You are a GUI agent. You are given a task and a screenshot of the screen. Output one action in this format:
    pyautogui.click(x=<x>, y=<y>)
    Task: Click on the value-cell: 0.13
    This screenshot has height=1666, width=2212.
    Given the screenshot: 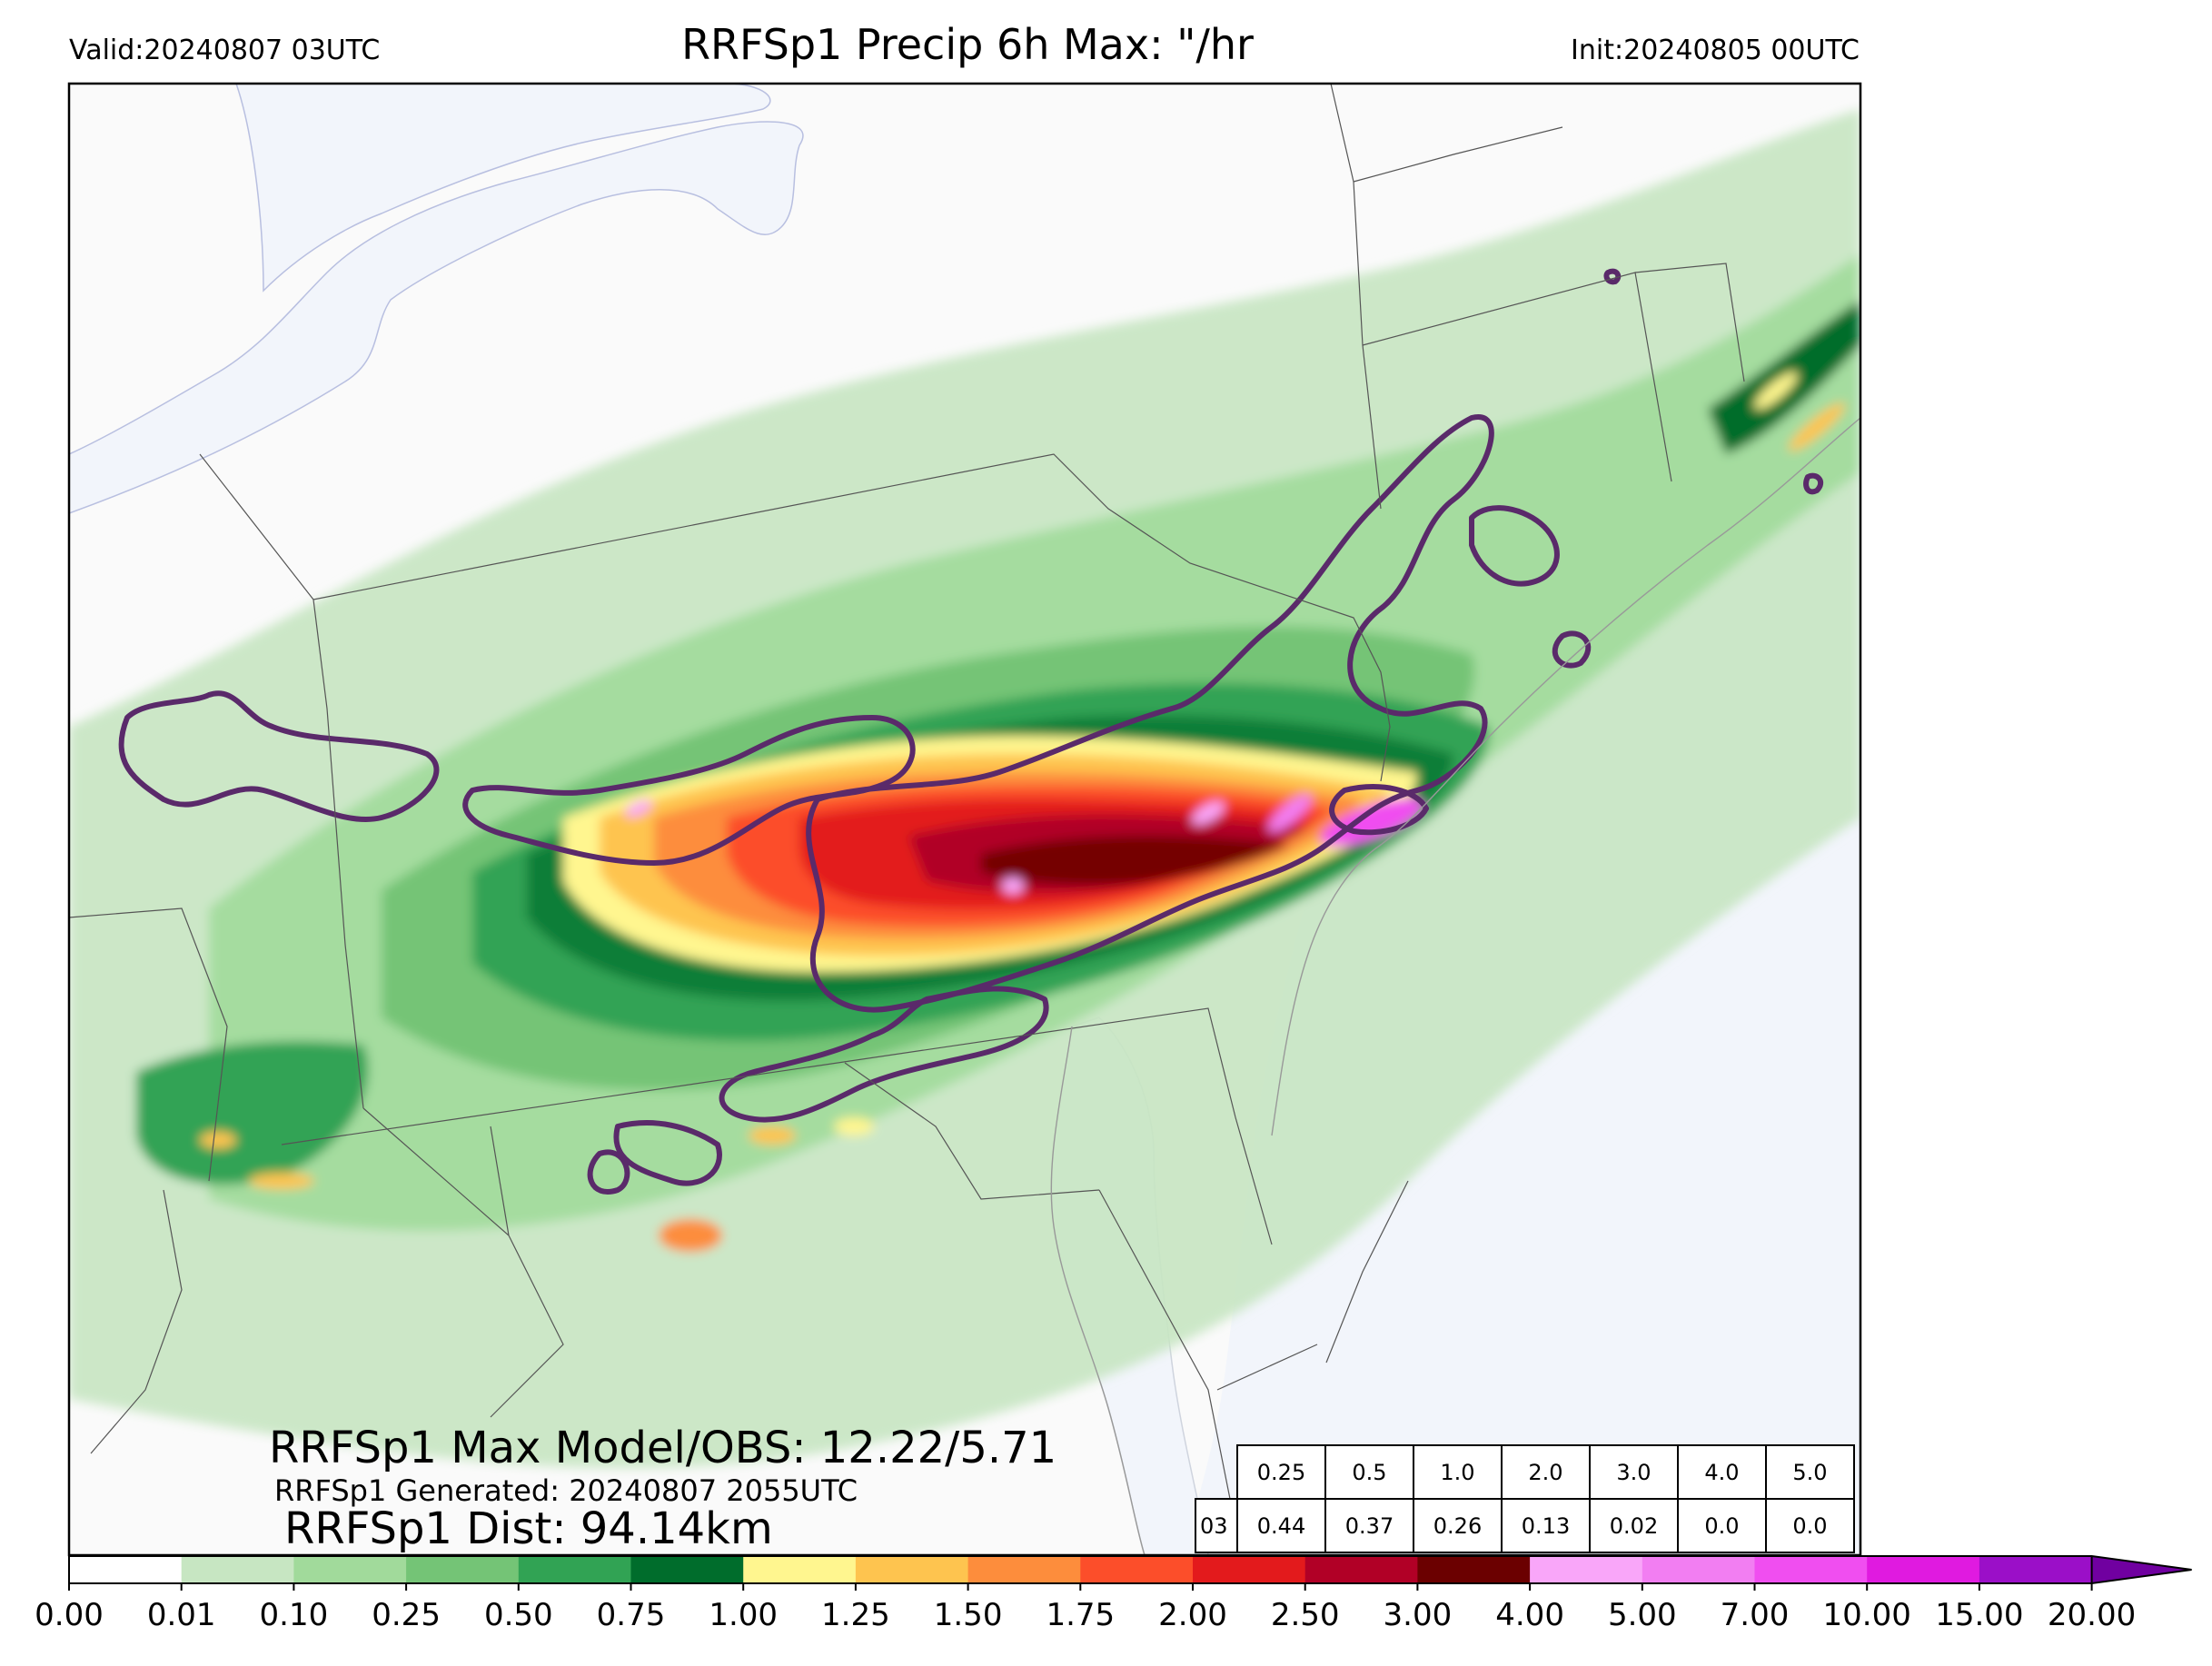 What is the action you would take?
    pyautogui.click(x=1546, y=1525)
    